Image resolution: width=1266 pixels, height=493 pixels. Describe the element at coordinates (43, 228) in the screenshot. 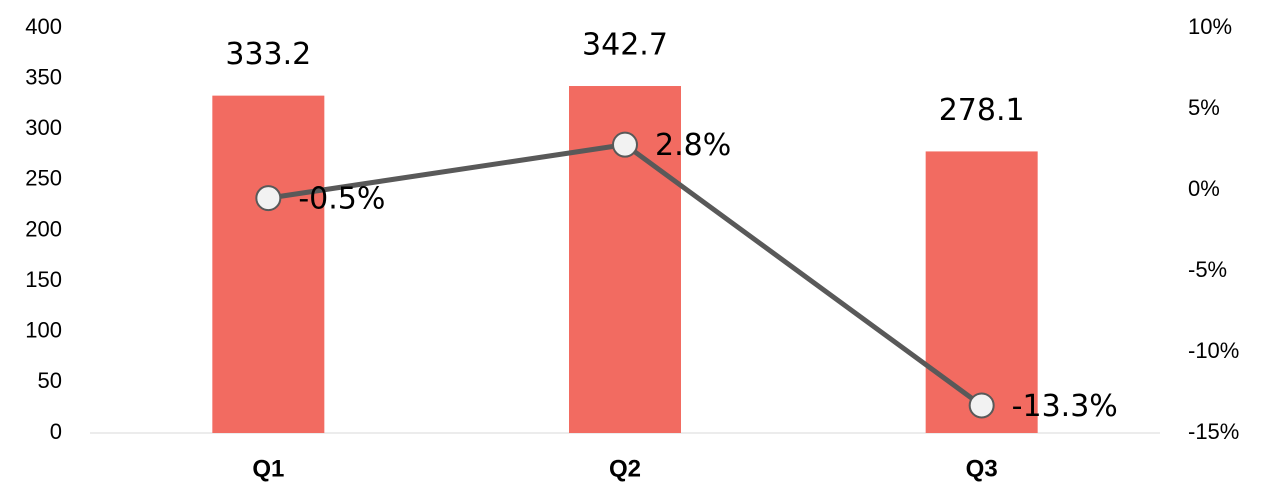

I see `y-tick-label: 200` at that location.